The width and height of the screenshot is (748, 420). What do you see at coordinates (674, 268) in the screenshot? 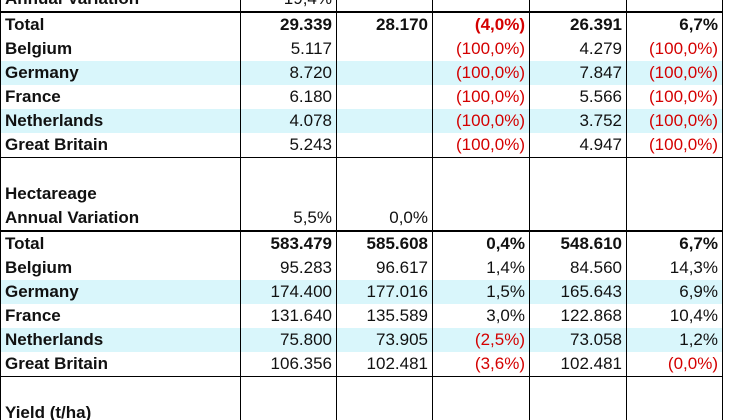
I see `cell-variation: 14,3%` at bounding box center [674, 268].